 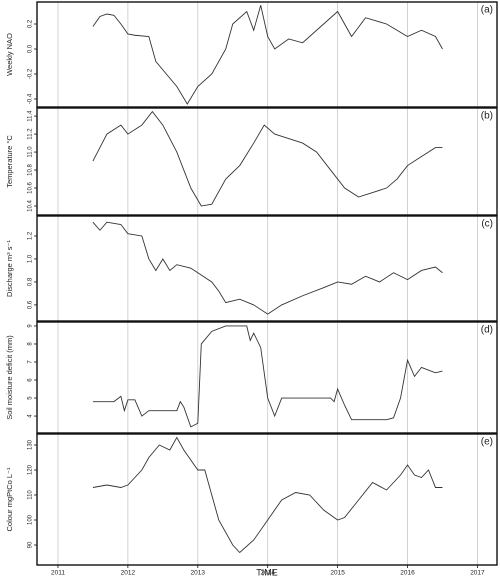 What do you see at coordinates (487, 442) in the screenshot?
I see `panel-label: (e)` at bounding box center [487, 442].